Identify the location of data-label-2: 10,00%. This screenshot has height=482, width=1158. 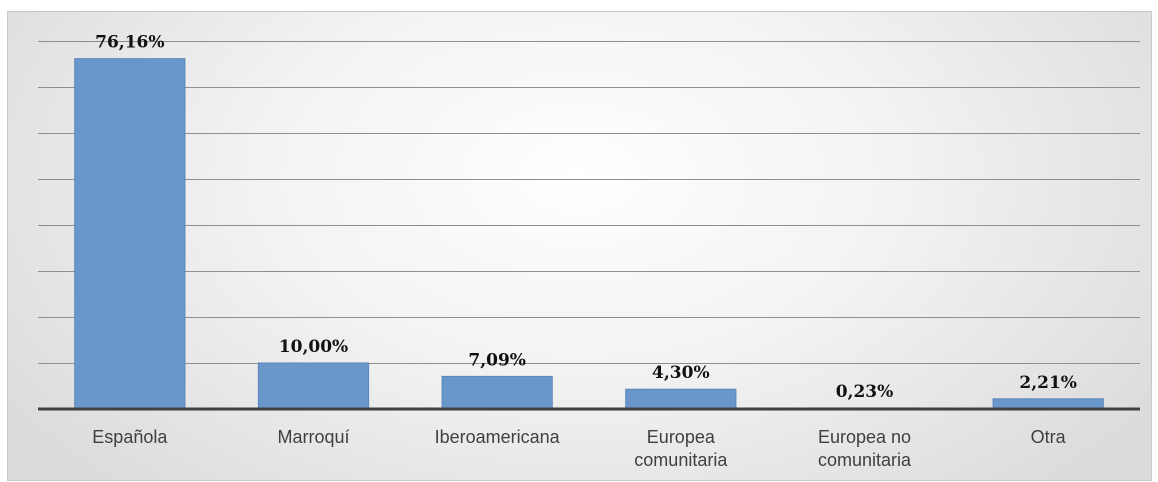
(313, 347).